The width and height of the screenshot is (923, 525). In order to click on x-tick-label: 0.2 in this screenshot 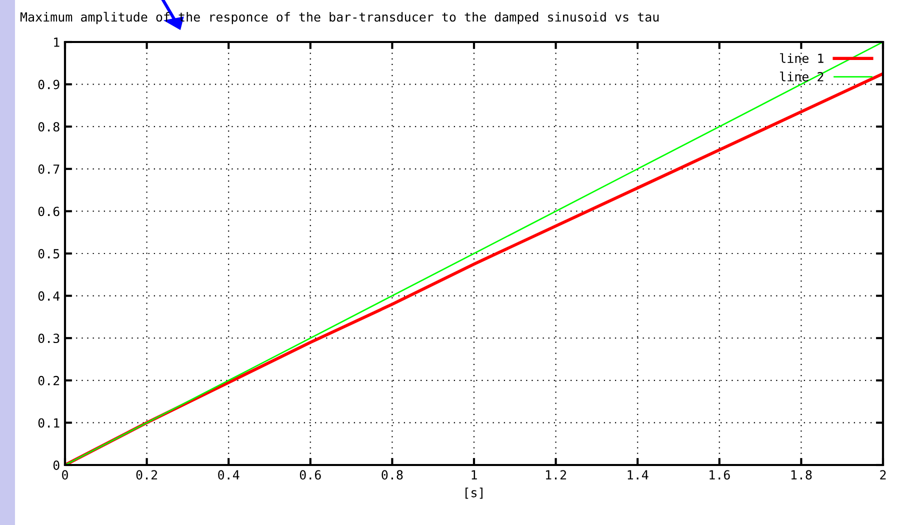, I will do `click(147, 475)`.